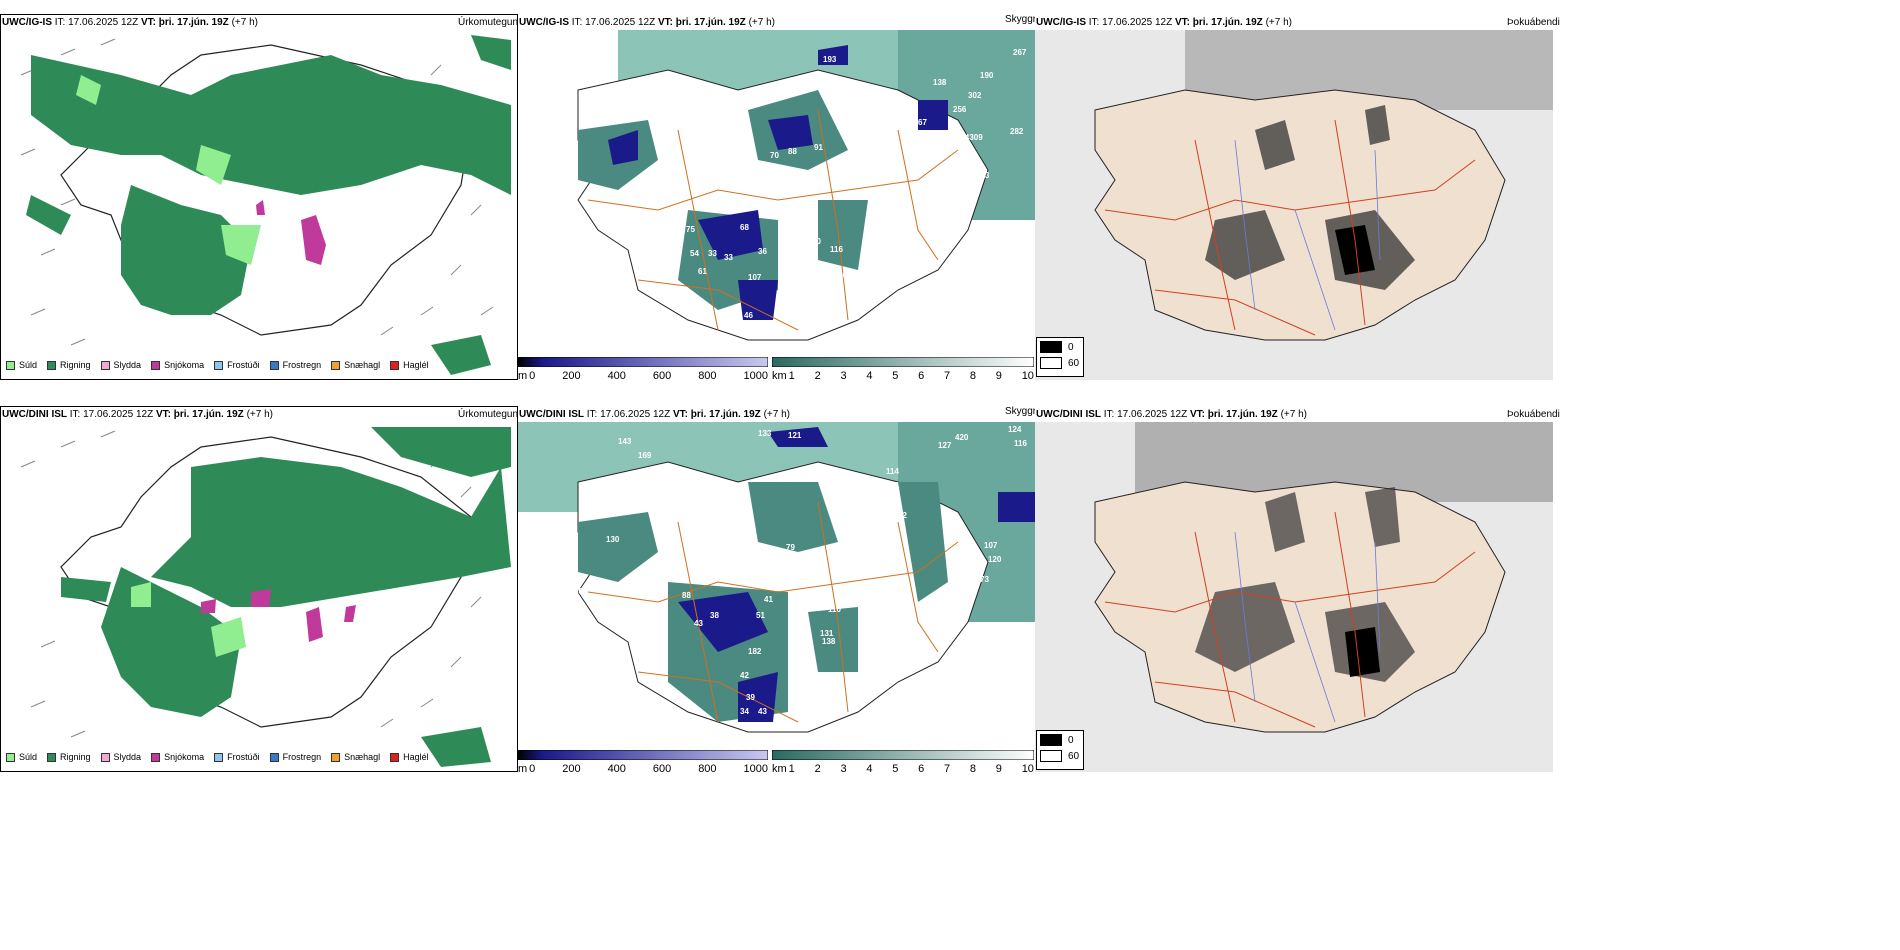  What do you see at coordinates (768, 599) in the screenshot?
I see `svg-text: 41` at bounding box center [768, 599].